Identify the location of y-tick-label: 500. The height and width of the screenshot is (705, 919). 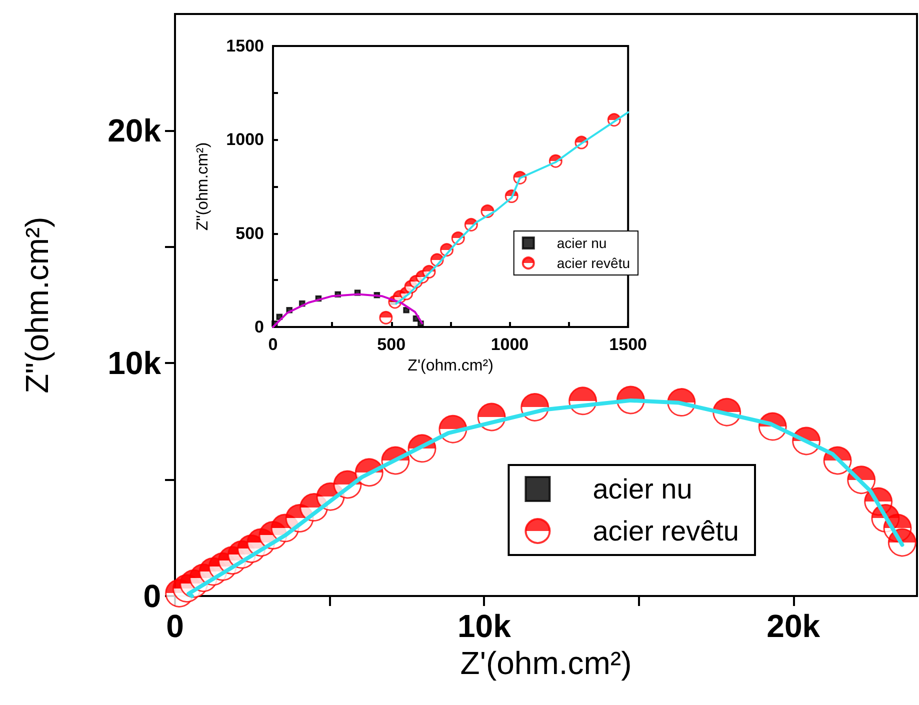
(250, 233).